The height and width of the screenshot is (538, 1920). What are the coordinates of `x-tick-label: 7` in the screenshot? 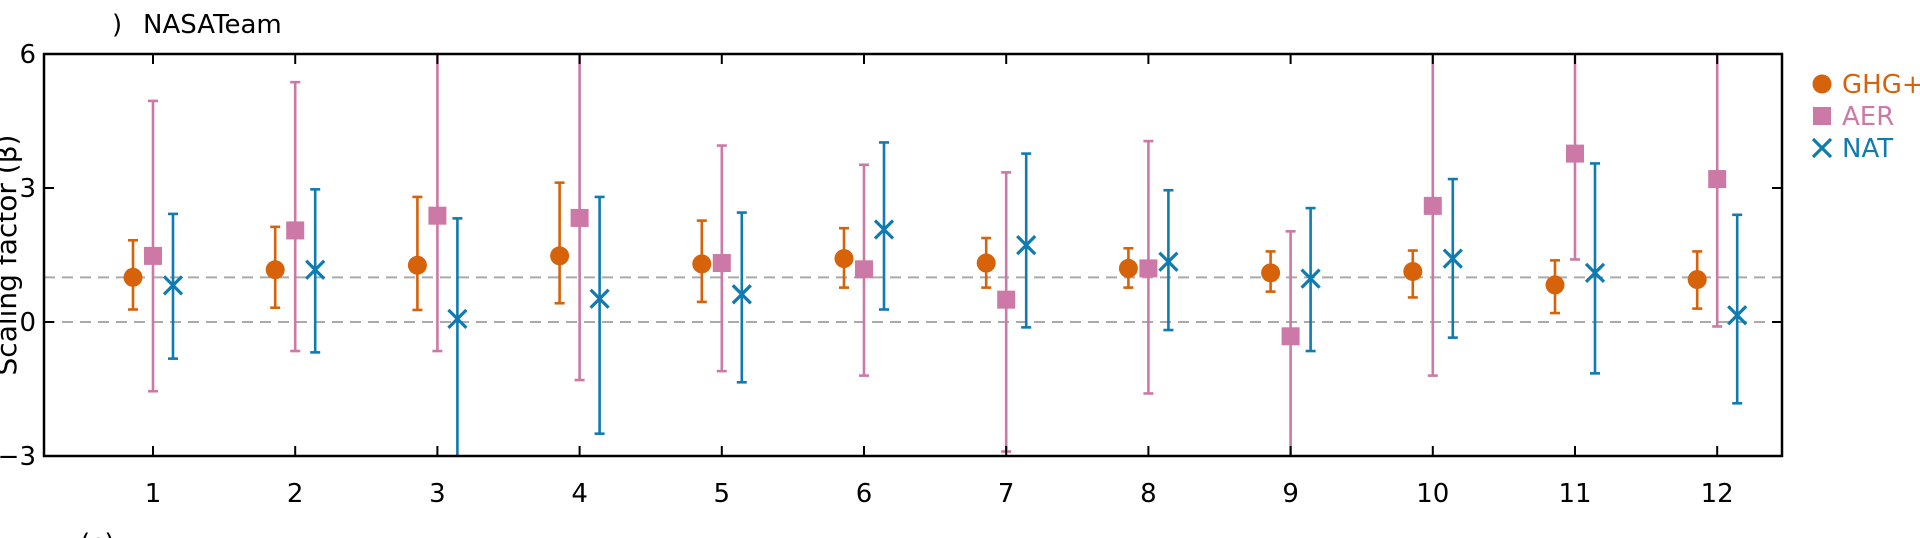 It's located at (1006, 494).